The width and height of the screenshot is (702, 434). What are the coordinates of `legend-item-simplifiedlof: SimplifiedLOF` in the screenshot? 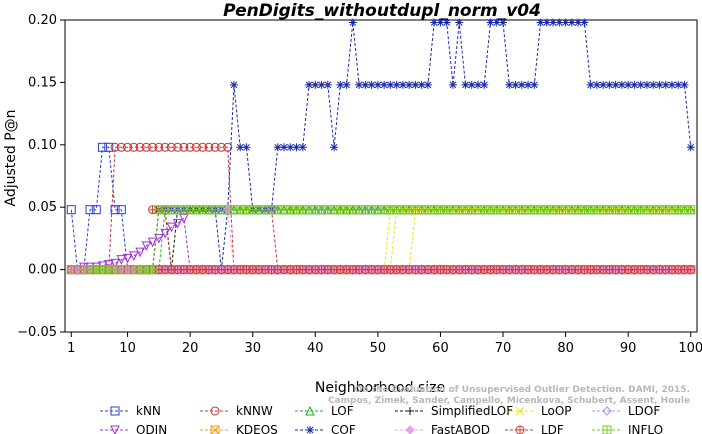 It's located at (454, 411).